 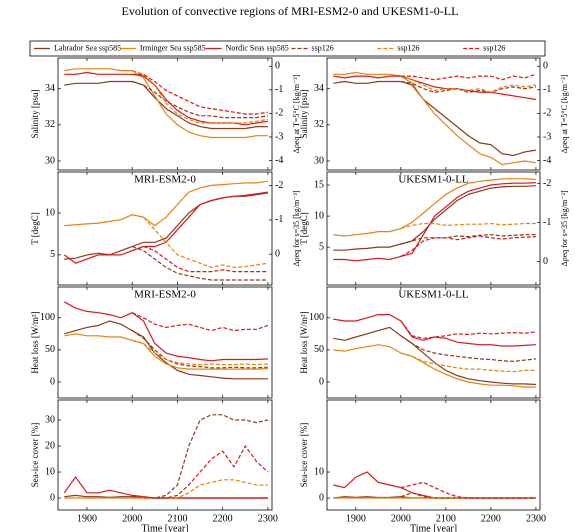 I want to click on x-tick-label: 1900, so click(x=356, y=518).